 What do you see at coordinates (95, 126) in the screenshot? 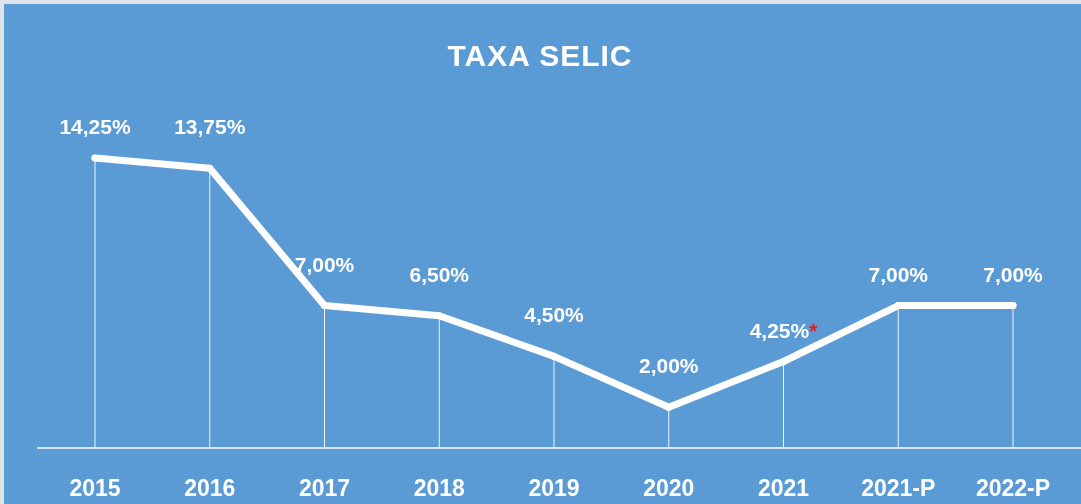
I see `data-label: 14,25%` at bounding box center [95, 126].